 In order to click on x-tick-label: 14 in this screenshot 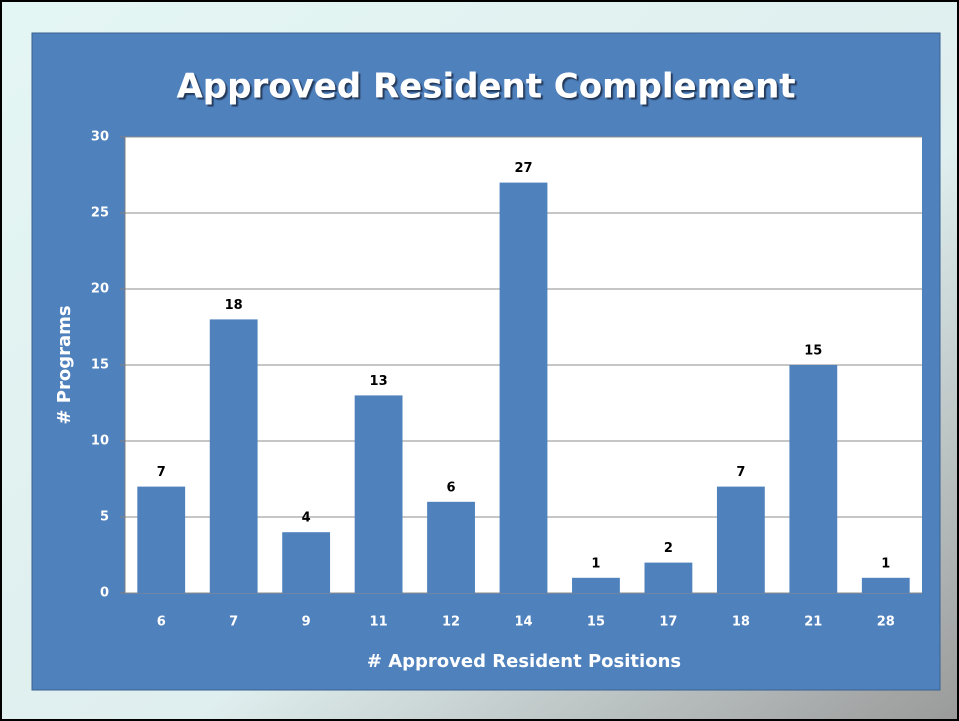, I will do `click(523, 622)`.